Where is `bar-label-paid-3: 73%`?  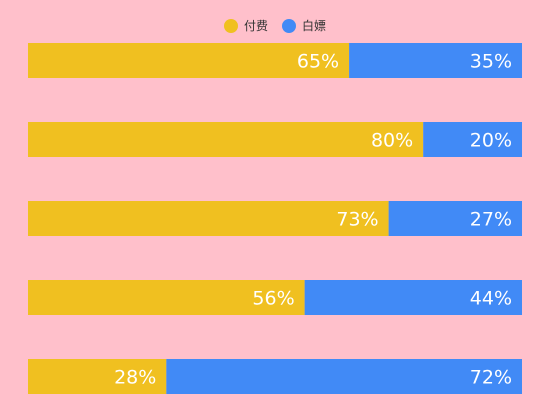
bar-label-paid-3: 73% is located at coordinates (357, 220).